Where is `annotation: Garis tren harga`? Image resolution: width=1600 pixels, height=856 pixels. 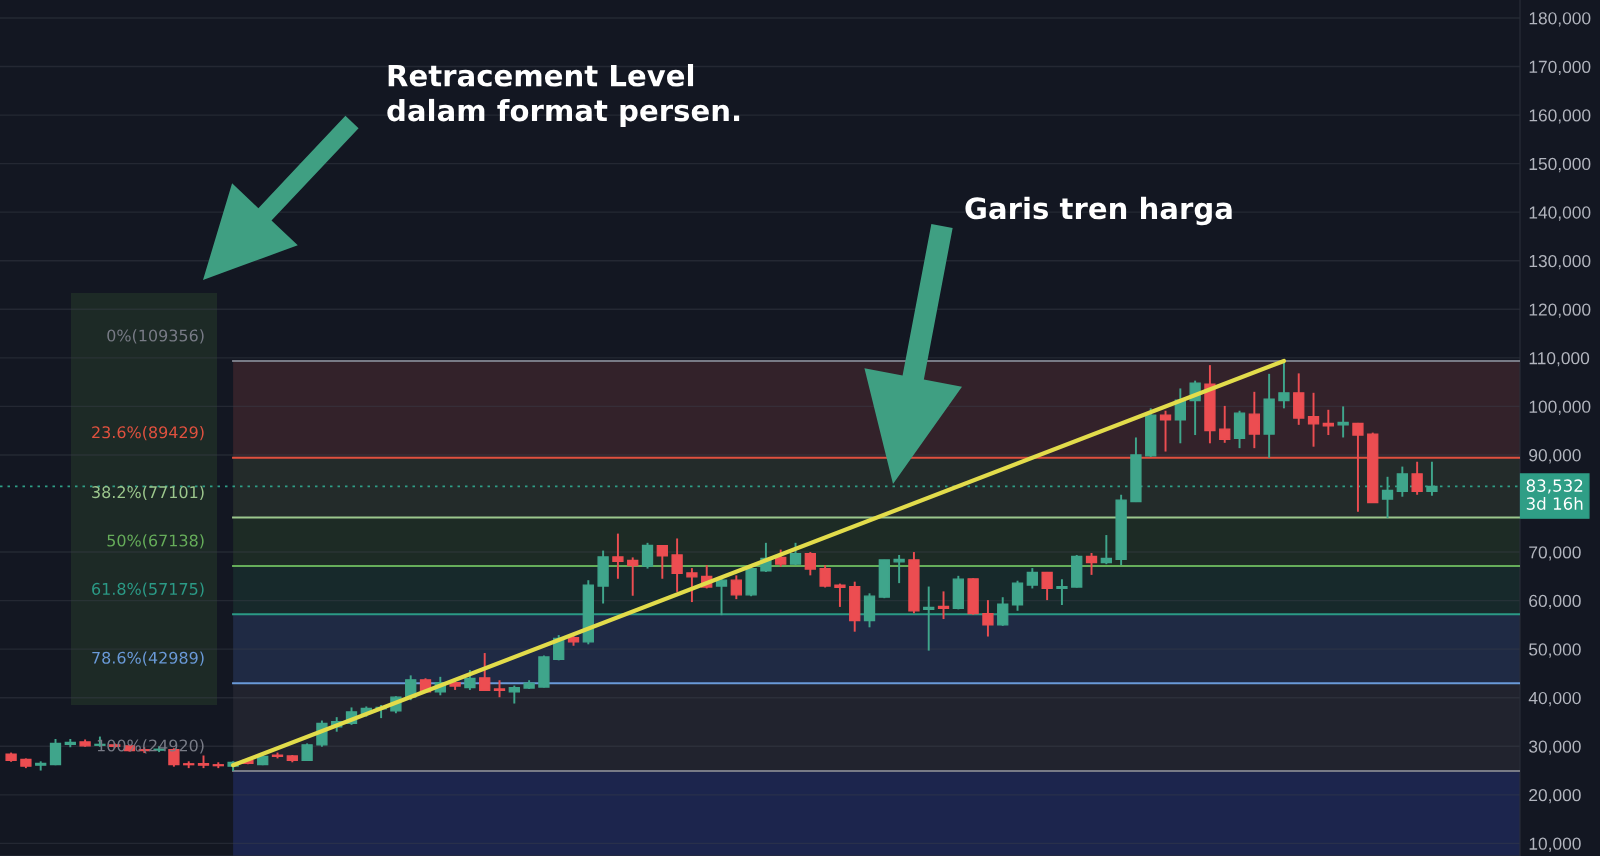 annotation: Garis tren harga is located at coordinates (1098, 211).